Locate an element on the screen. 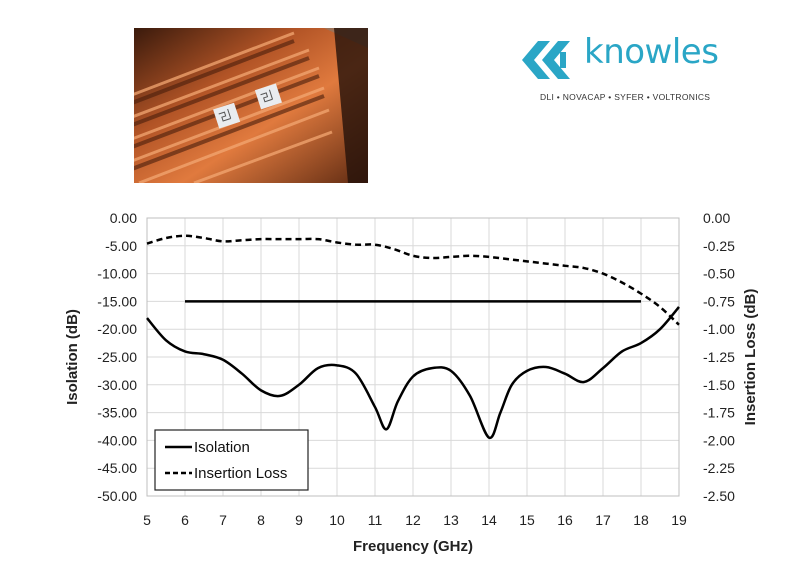  x-tick-label: 5 is located at coordinates (147, 520).